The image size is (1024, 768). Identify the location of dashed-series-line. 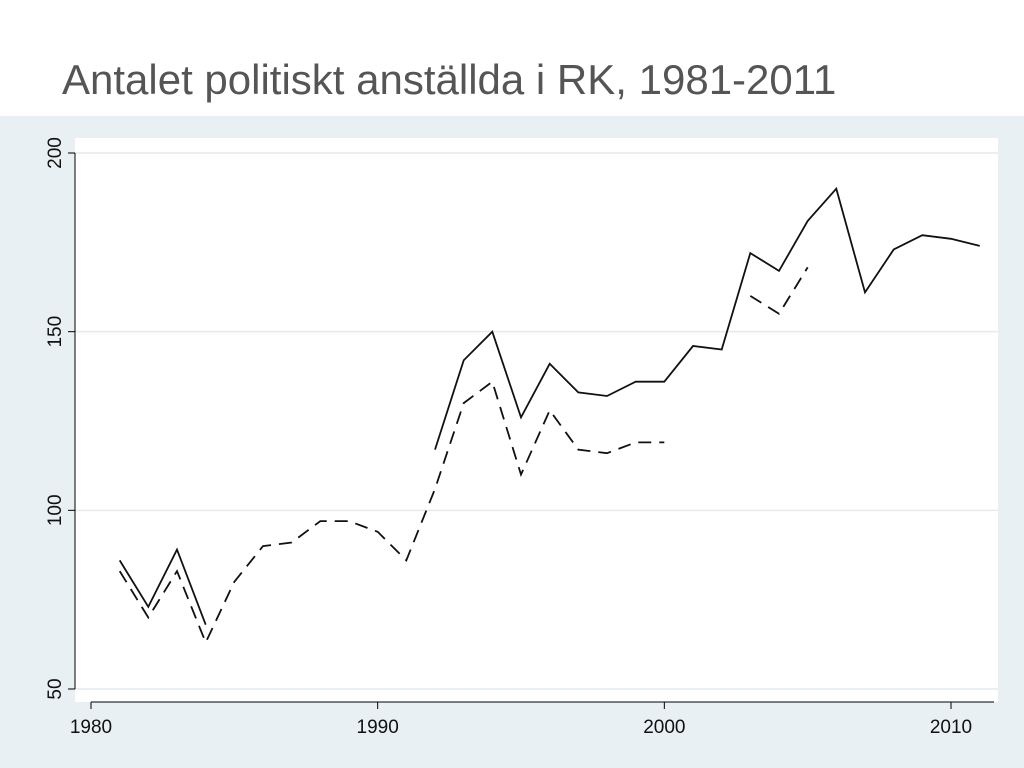
(779, 291).